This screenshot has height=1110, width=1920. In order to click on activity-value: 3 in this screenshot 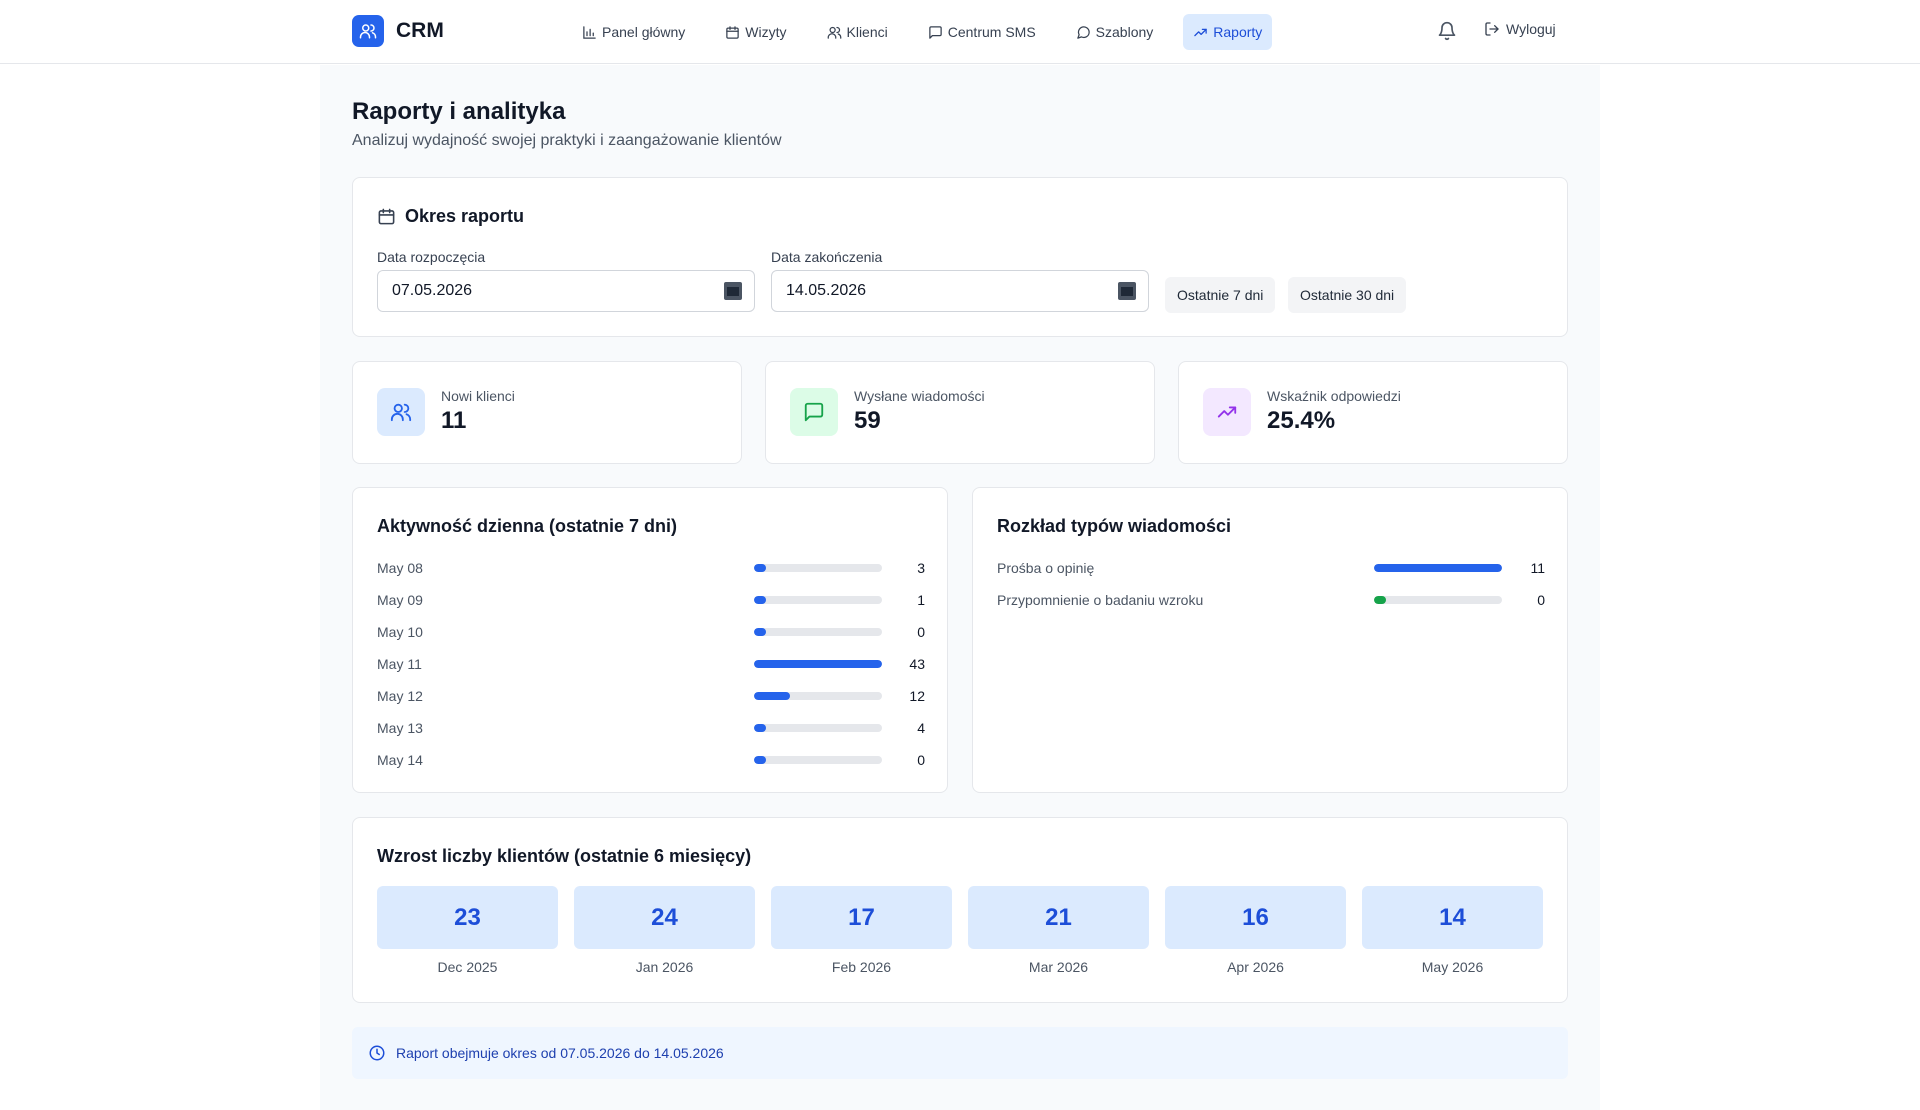, I will do `click(921, 568)`.